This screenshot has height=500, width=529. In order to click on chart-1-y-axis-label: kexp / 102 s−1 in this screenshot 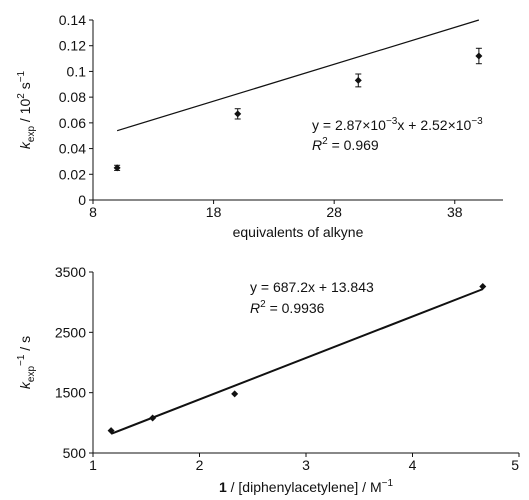, I will do `click(26, 109)`.